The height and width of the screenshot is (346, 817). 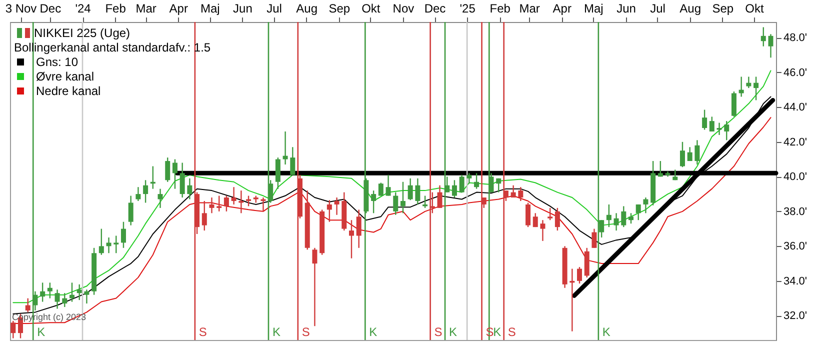 What do you see at coordinates (796, 38) in the screenshot?
I see `y-tick-label: 48.0'` at bounding box center [796, 38].